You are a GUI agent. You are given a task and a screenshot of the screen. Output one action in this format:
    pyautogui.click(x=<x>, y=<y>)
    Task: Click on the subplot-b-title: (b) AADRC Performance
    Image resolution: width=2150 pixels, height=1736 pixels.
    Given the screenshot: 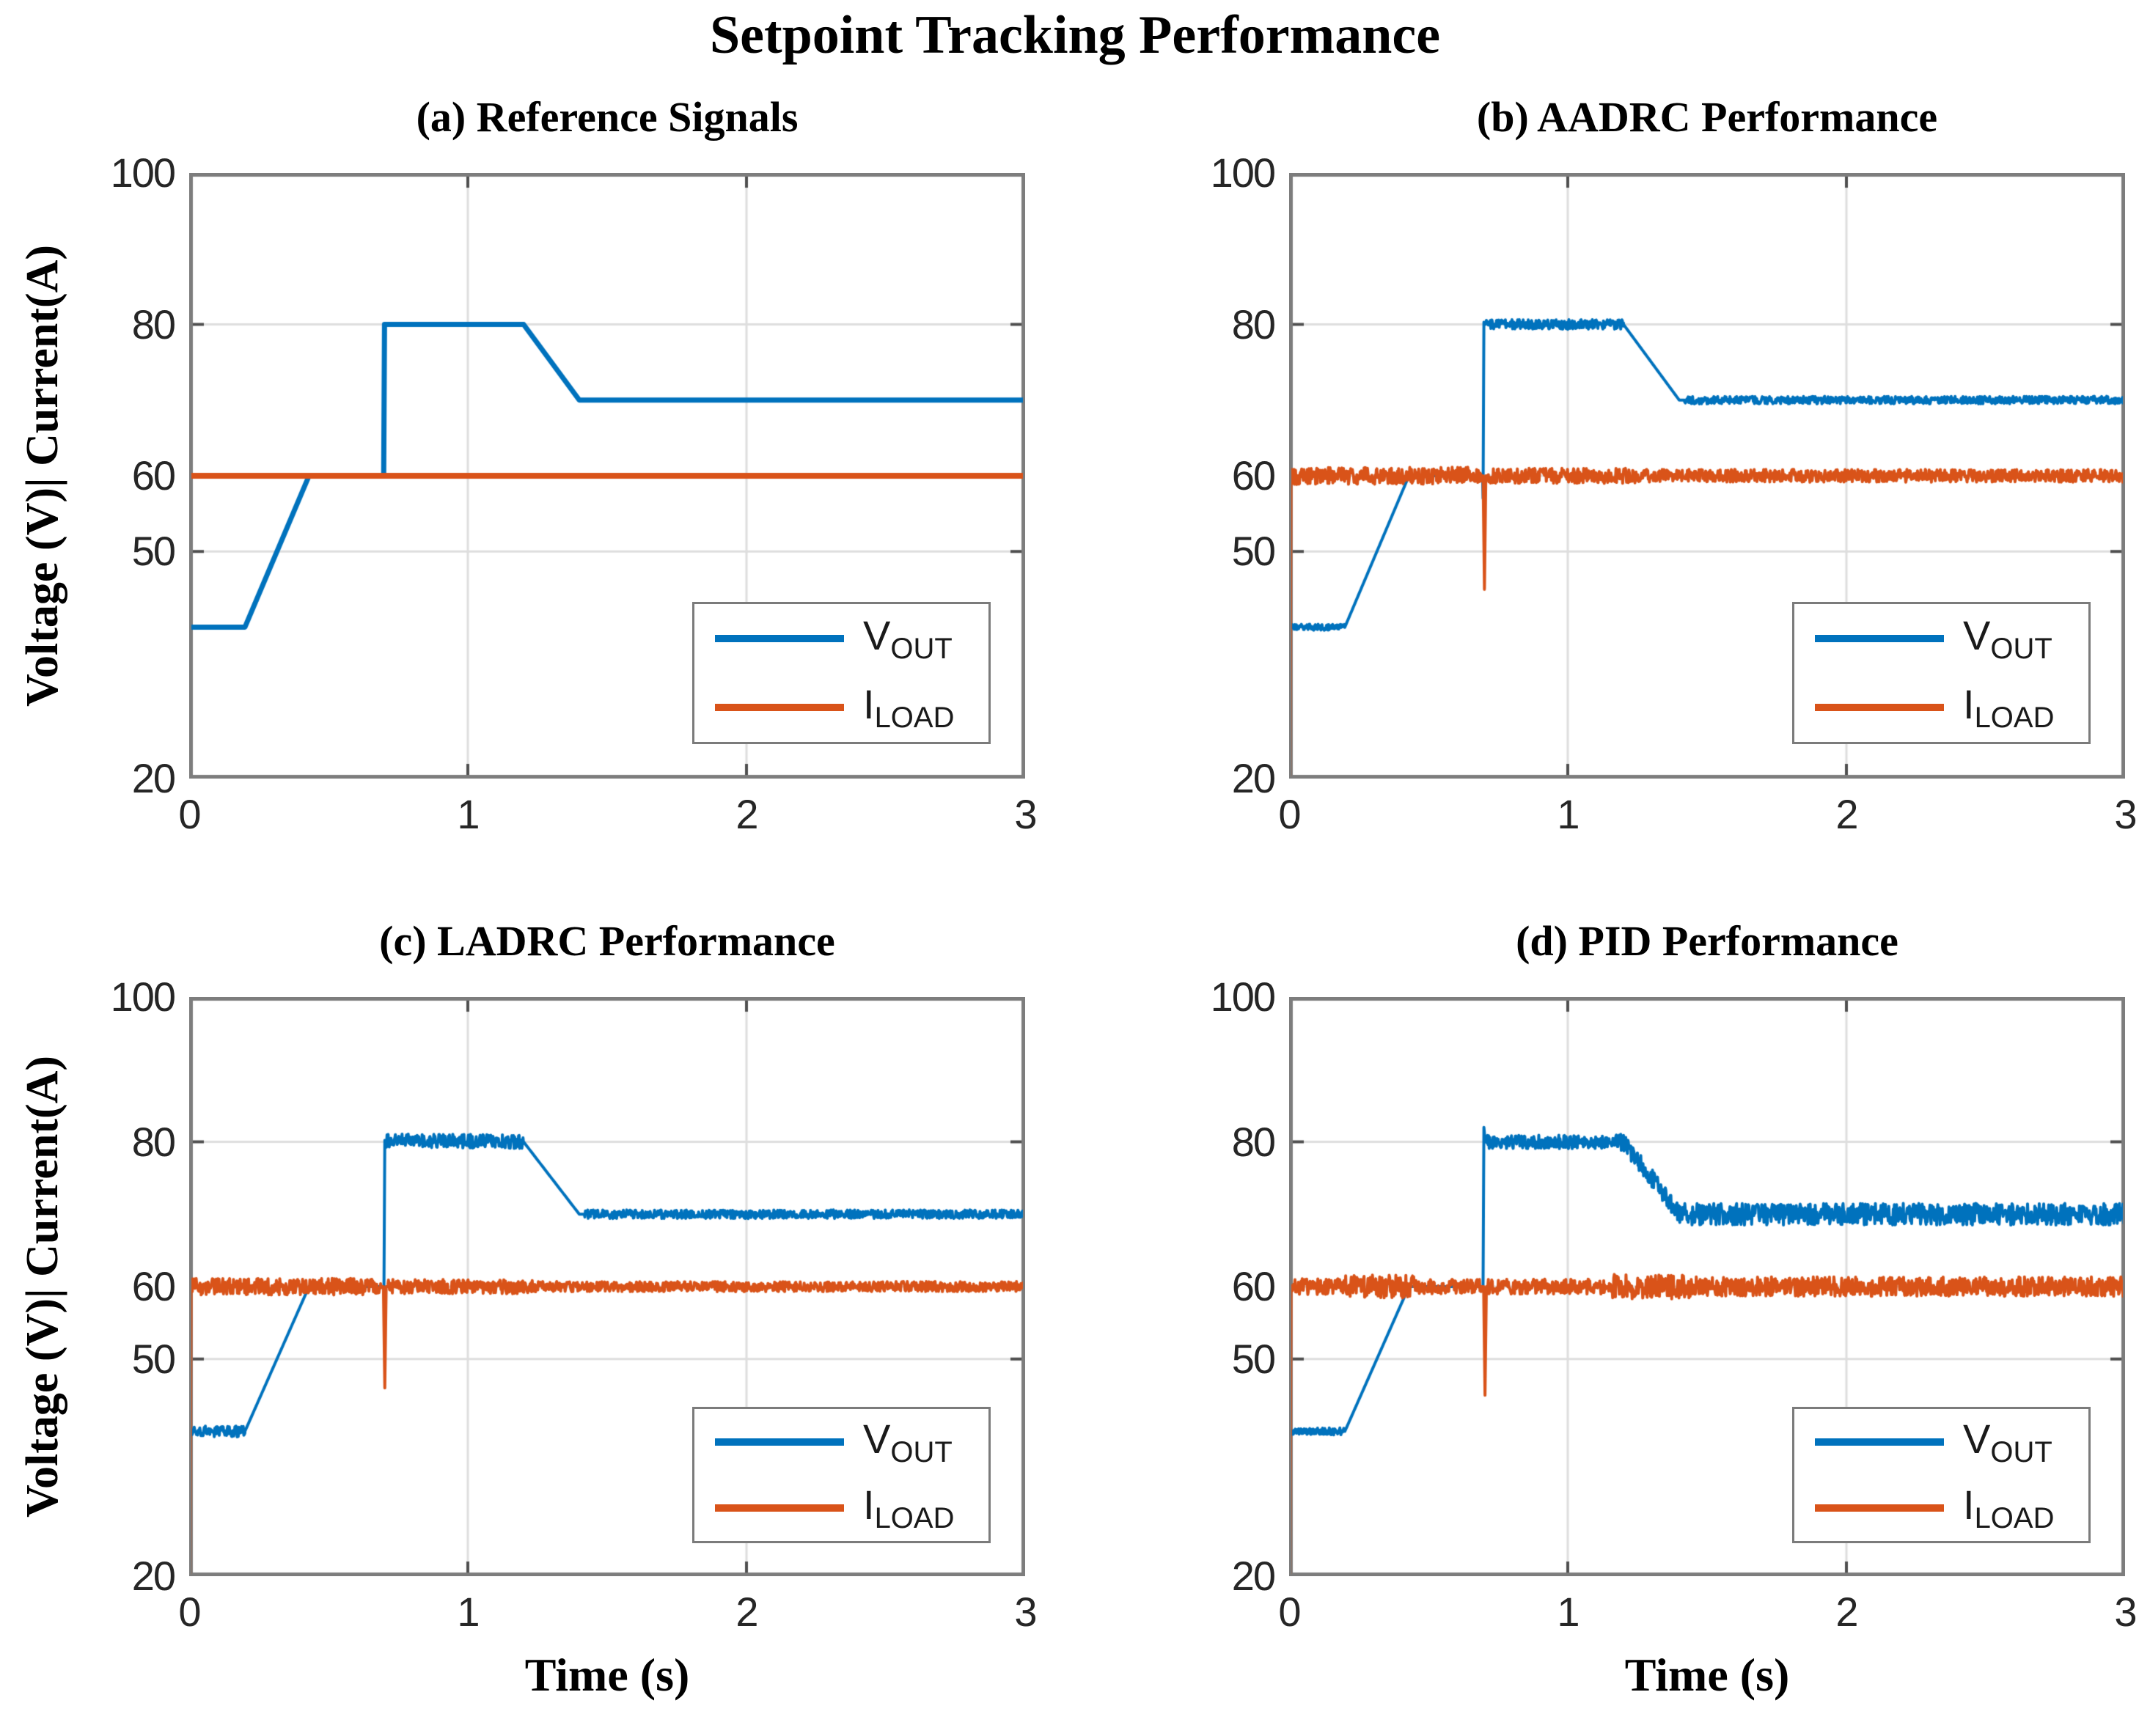 What is the action you would take?
    pyautogui.click(x=1707, y=117)
    